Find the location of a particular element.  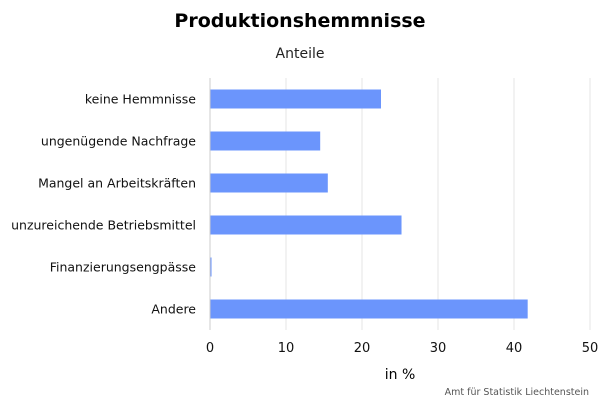

category-label: Mangel an Arbeitskräften is located at coordinates (117, 183).